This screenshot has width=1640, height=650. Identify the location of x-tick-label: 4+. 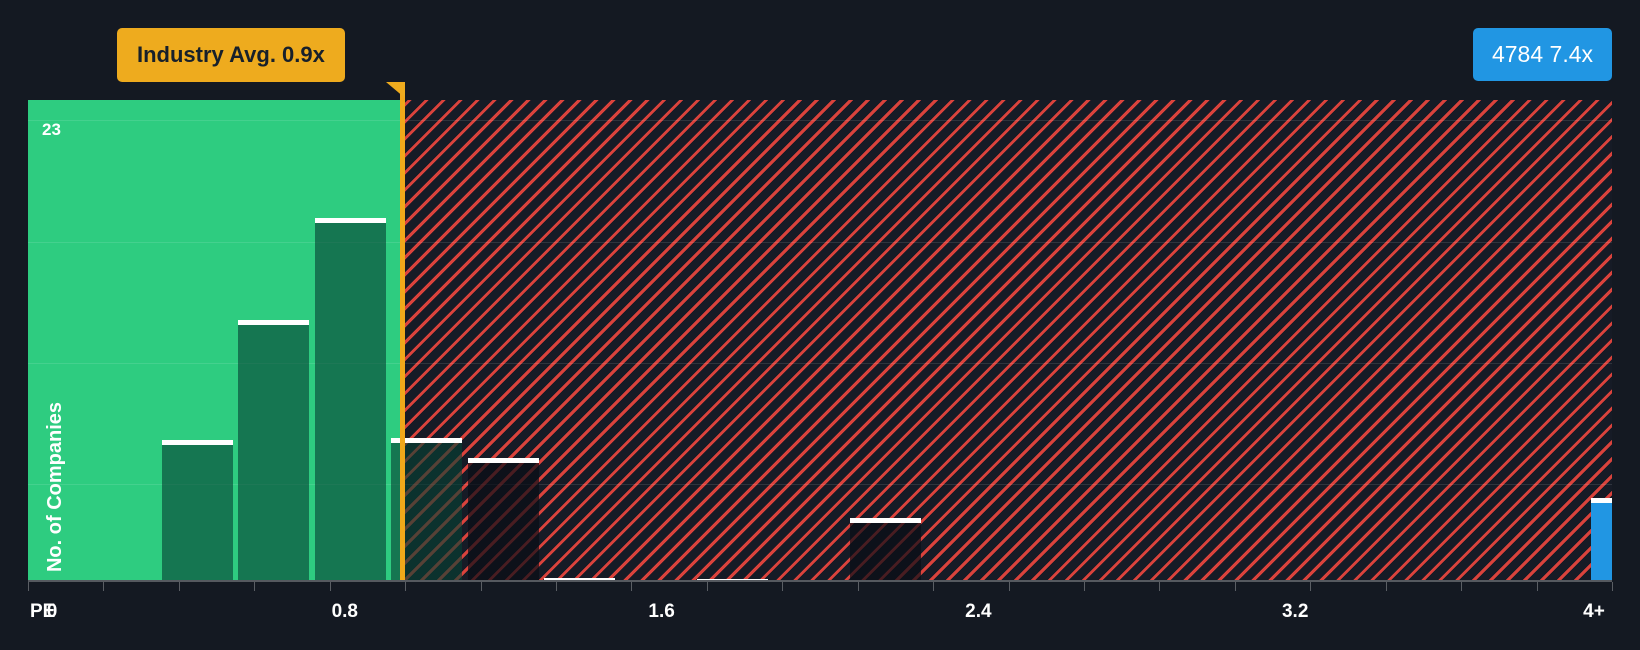
(1594, 611).